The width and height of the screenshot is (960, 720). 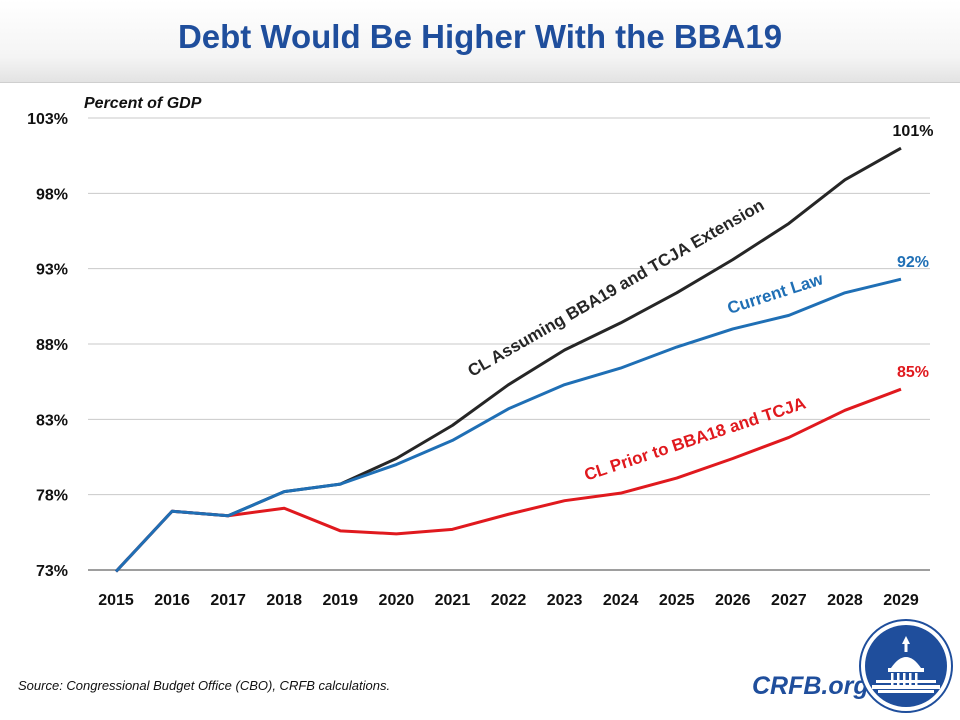 What do you see at coordinates (733, 600) in the screenshot?
I see `x-tick-label: 2026` at bounding box center [733, 600].